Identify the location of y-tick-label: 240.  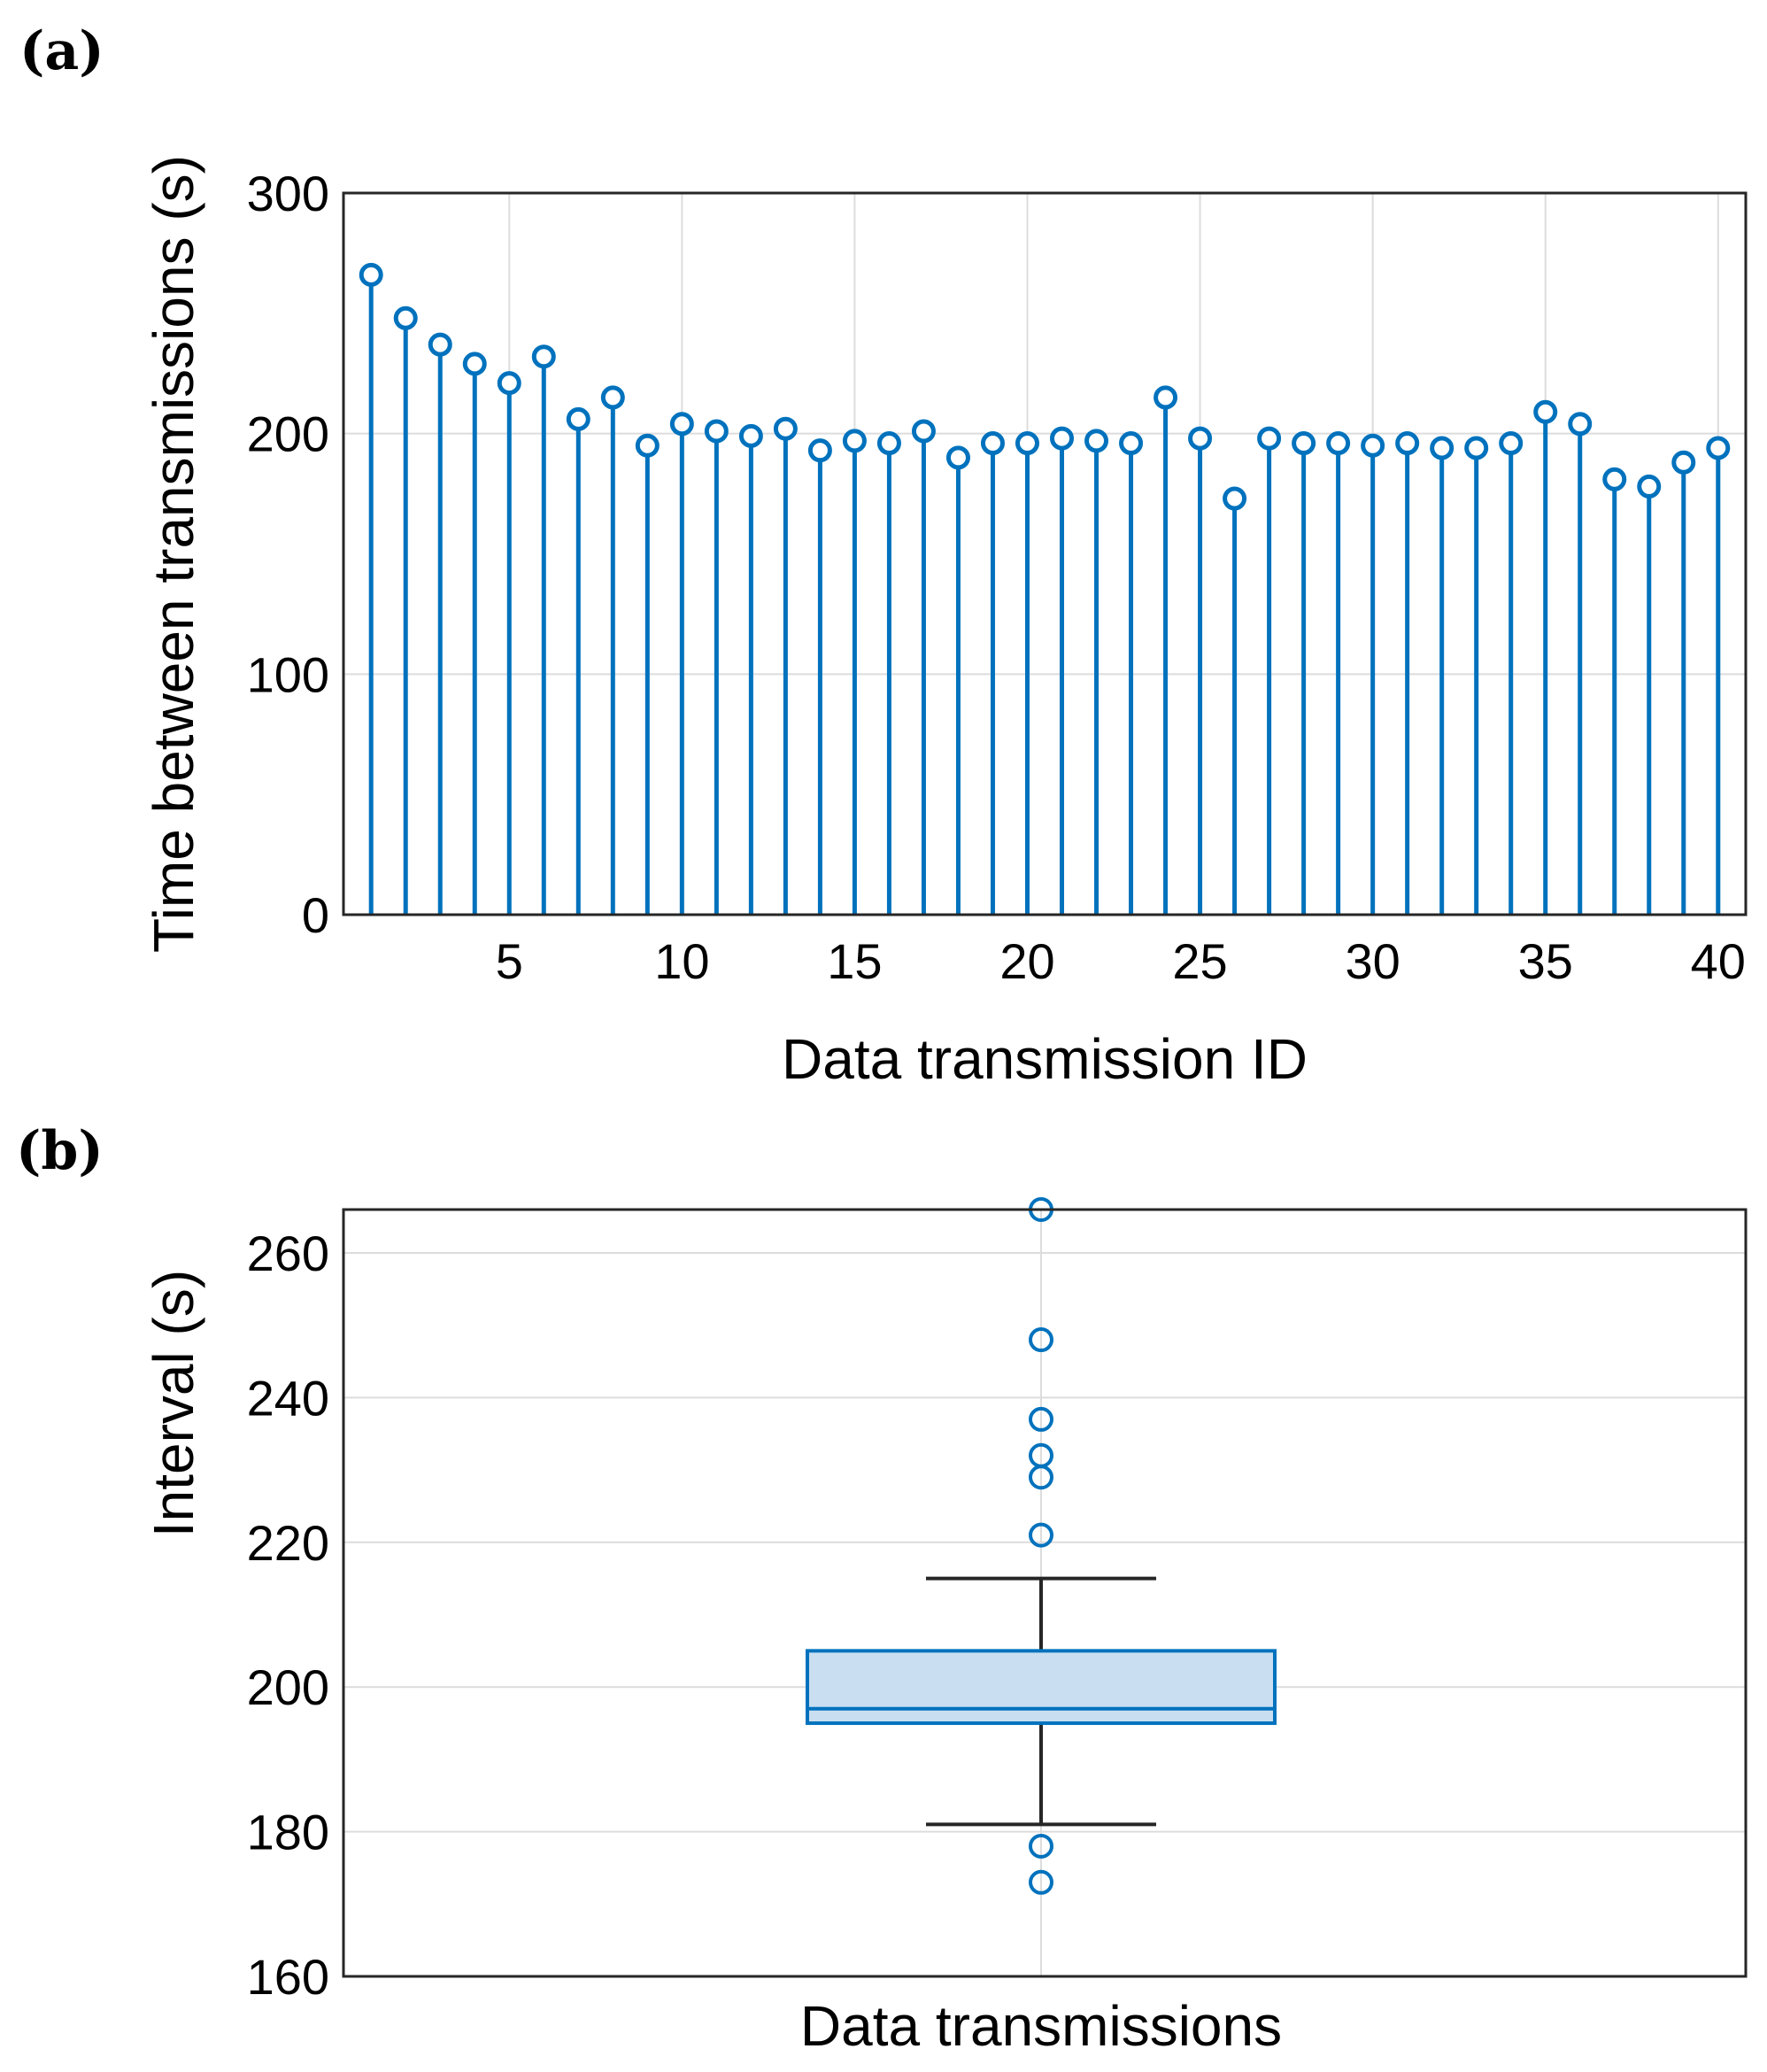
(288, 1398).